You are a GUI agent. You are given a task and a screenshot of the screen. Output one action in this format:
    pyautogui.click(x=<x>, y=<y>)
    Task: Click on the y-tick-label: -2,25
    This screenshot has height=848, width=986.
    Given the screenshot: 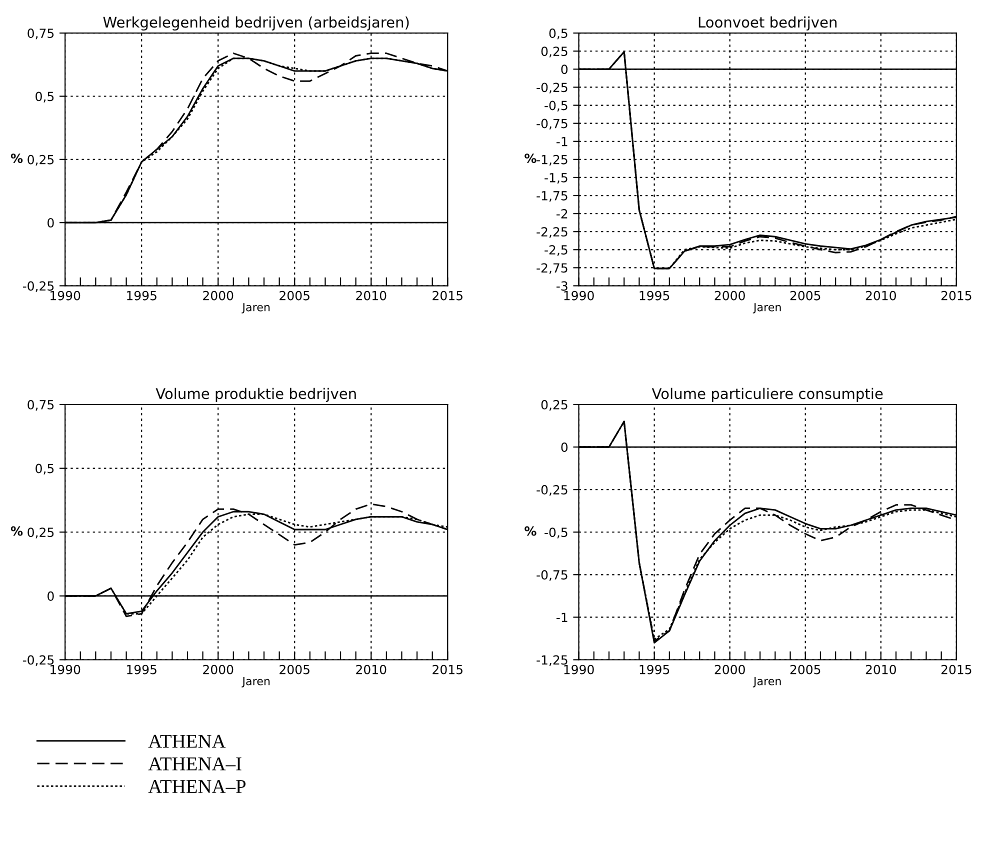 What is the action you would take?
    pyautogui.click(x=552, y=232)
    